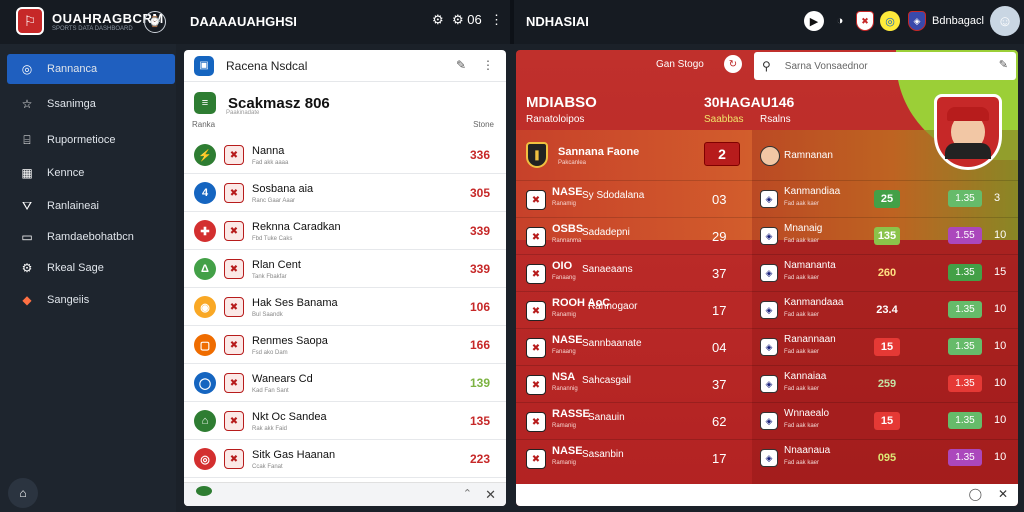 The width and height of the screenshot is (1024, 512). What do you see at coordinates (479, 459) in the screenshot?
I see `row-score: 223` at bounding box center [479, 459].